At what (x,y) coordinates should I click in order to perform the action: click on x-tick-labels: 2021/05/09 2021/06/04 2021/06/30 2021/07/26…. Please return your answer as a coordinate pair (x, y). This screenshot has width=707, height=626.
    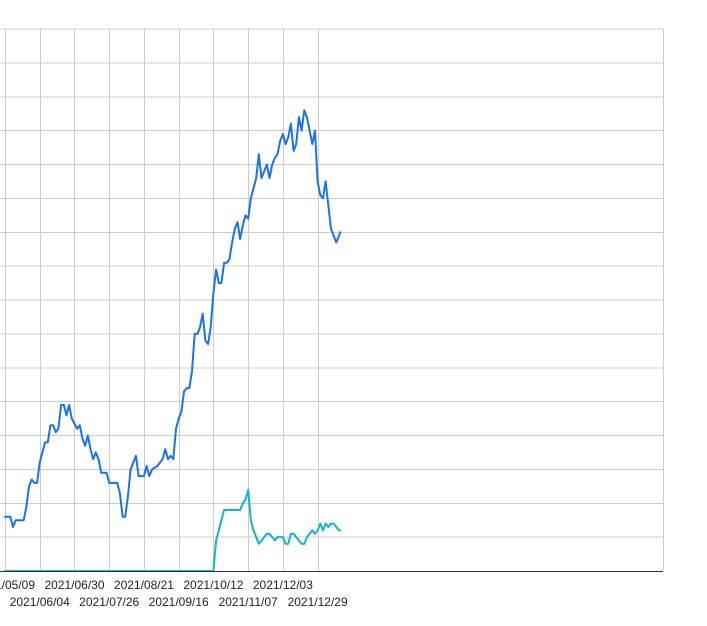
    Looking at the image, I should click on (174, 593).